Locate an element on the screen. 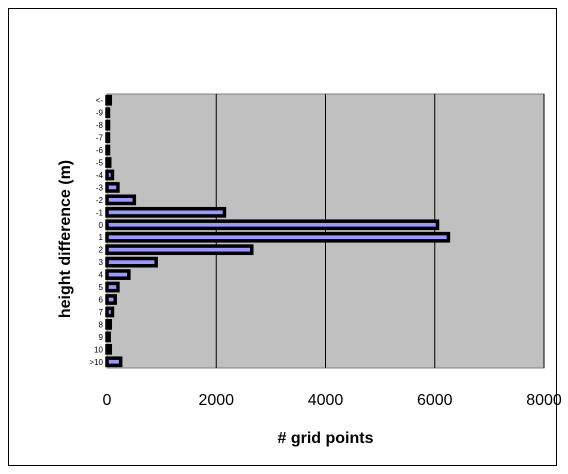 This screenshot has height=474, width=568. bar--1 is located at coordinates (166, 212).